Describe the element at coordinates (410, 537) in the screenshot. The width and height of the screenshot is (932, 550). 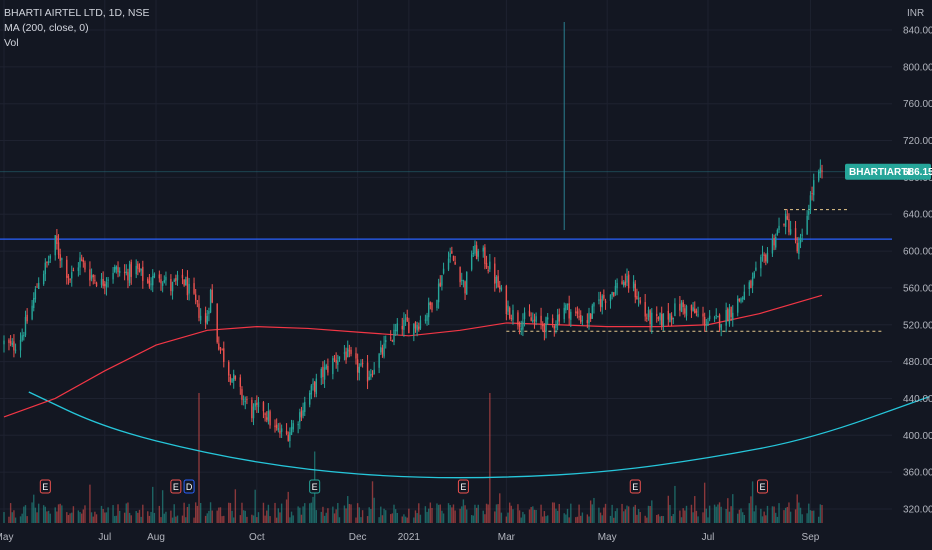
I see `time-axis: May Jul Aug Oct Dec 2021 Mar May Jul Sep` at that location.